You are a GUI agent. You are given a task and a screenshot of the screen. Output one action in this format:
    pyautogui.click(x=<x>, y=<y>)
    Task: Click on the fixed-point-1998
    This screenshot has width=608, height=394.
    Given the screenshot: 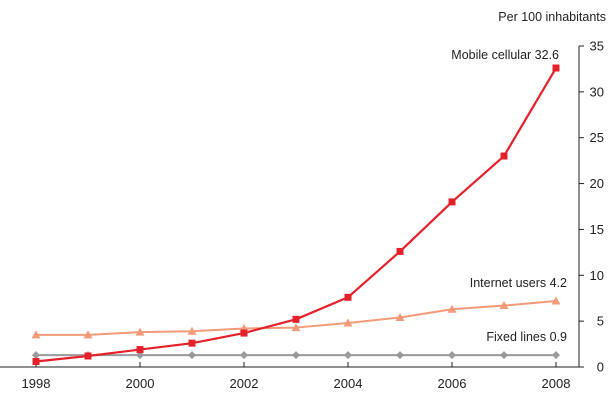 What is the action you would take?
    pyautogui.click(x=36, y=355)
    